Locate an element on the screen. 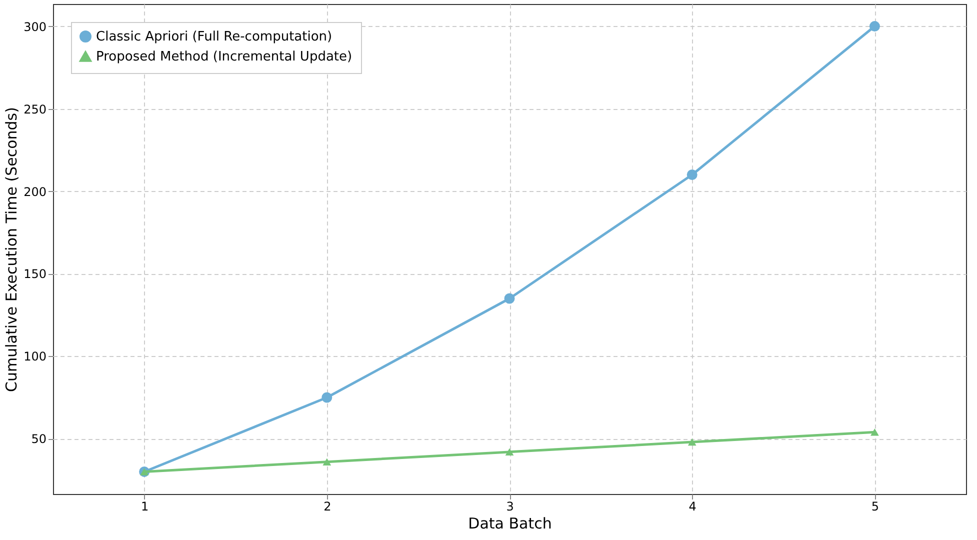  y-axis-title: Cumulative Execution Time (Seconds) is located at coordinates (11, 249).